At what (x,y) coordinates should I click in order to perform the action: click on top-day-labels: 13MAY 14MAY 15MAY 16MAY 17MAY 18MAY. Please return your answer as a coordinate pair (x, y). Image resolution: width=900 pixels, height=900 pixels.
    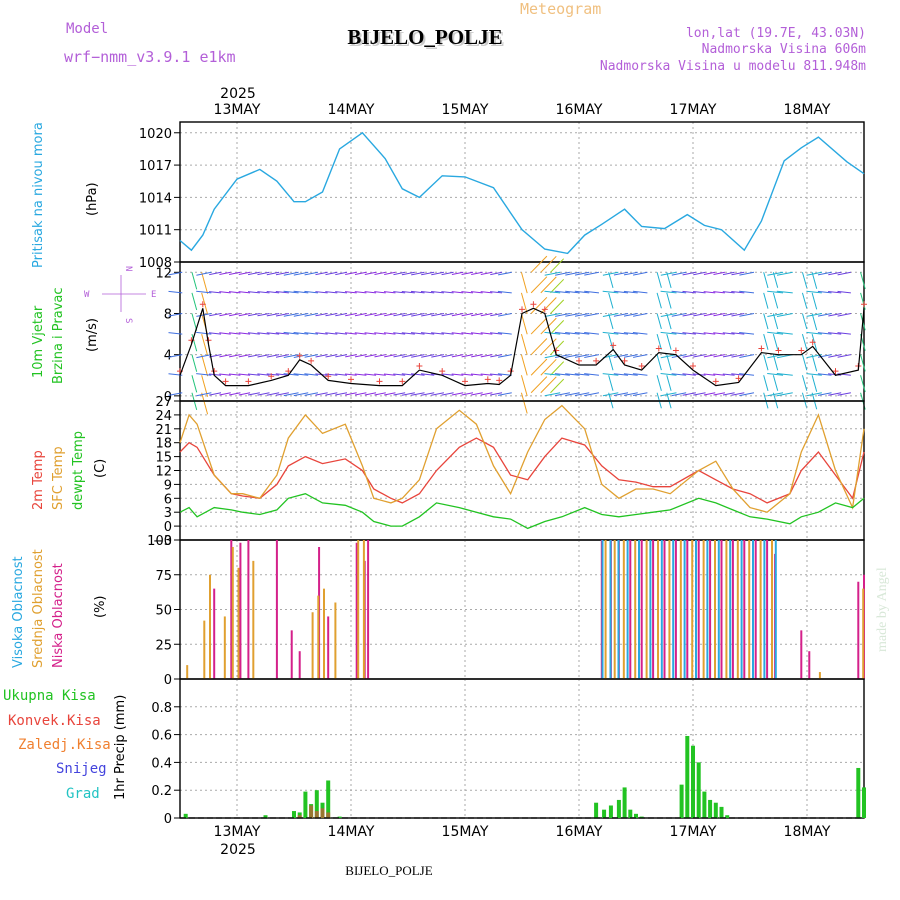
    Looking at the image, I should click on (522, 110).